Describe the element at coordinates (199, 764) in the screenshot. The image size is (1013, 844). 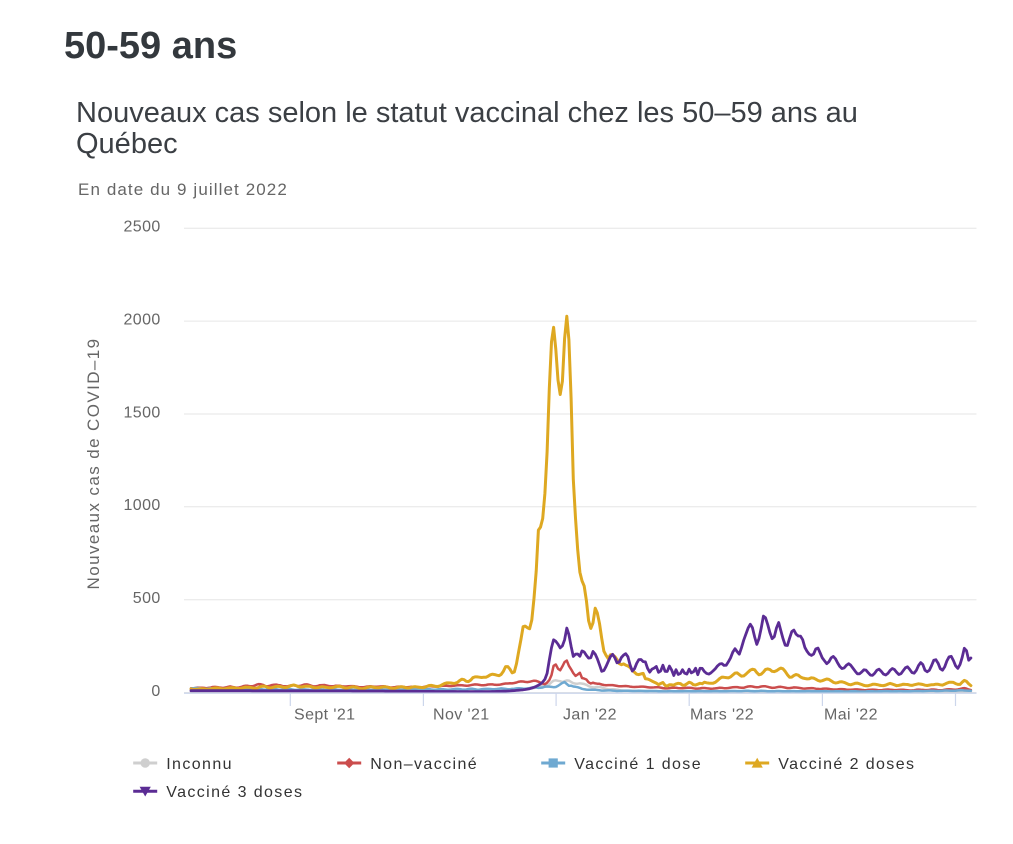
I see `svg-text: Inconnu` at that location.